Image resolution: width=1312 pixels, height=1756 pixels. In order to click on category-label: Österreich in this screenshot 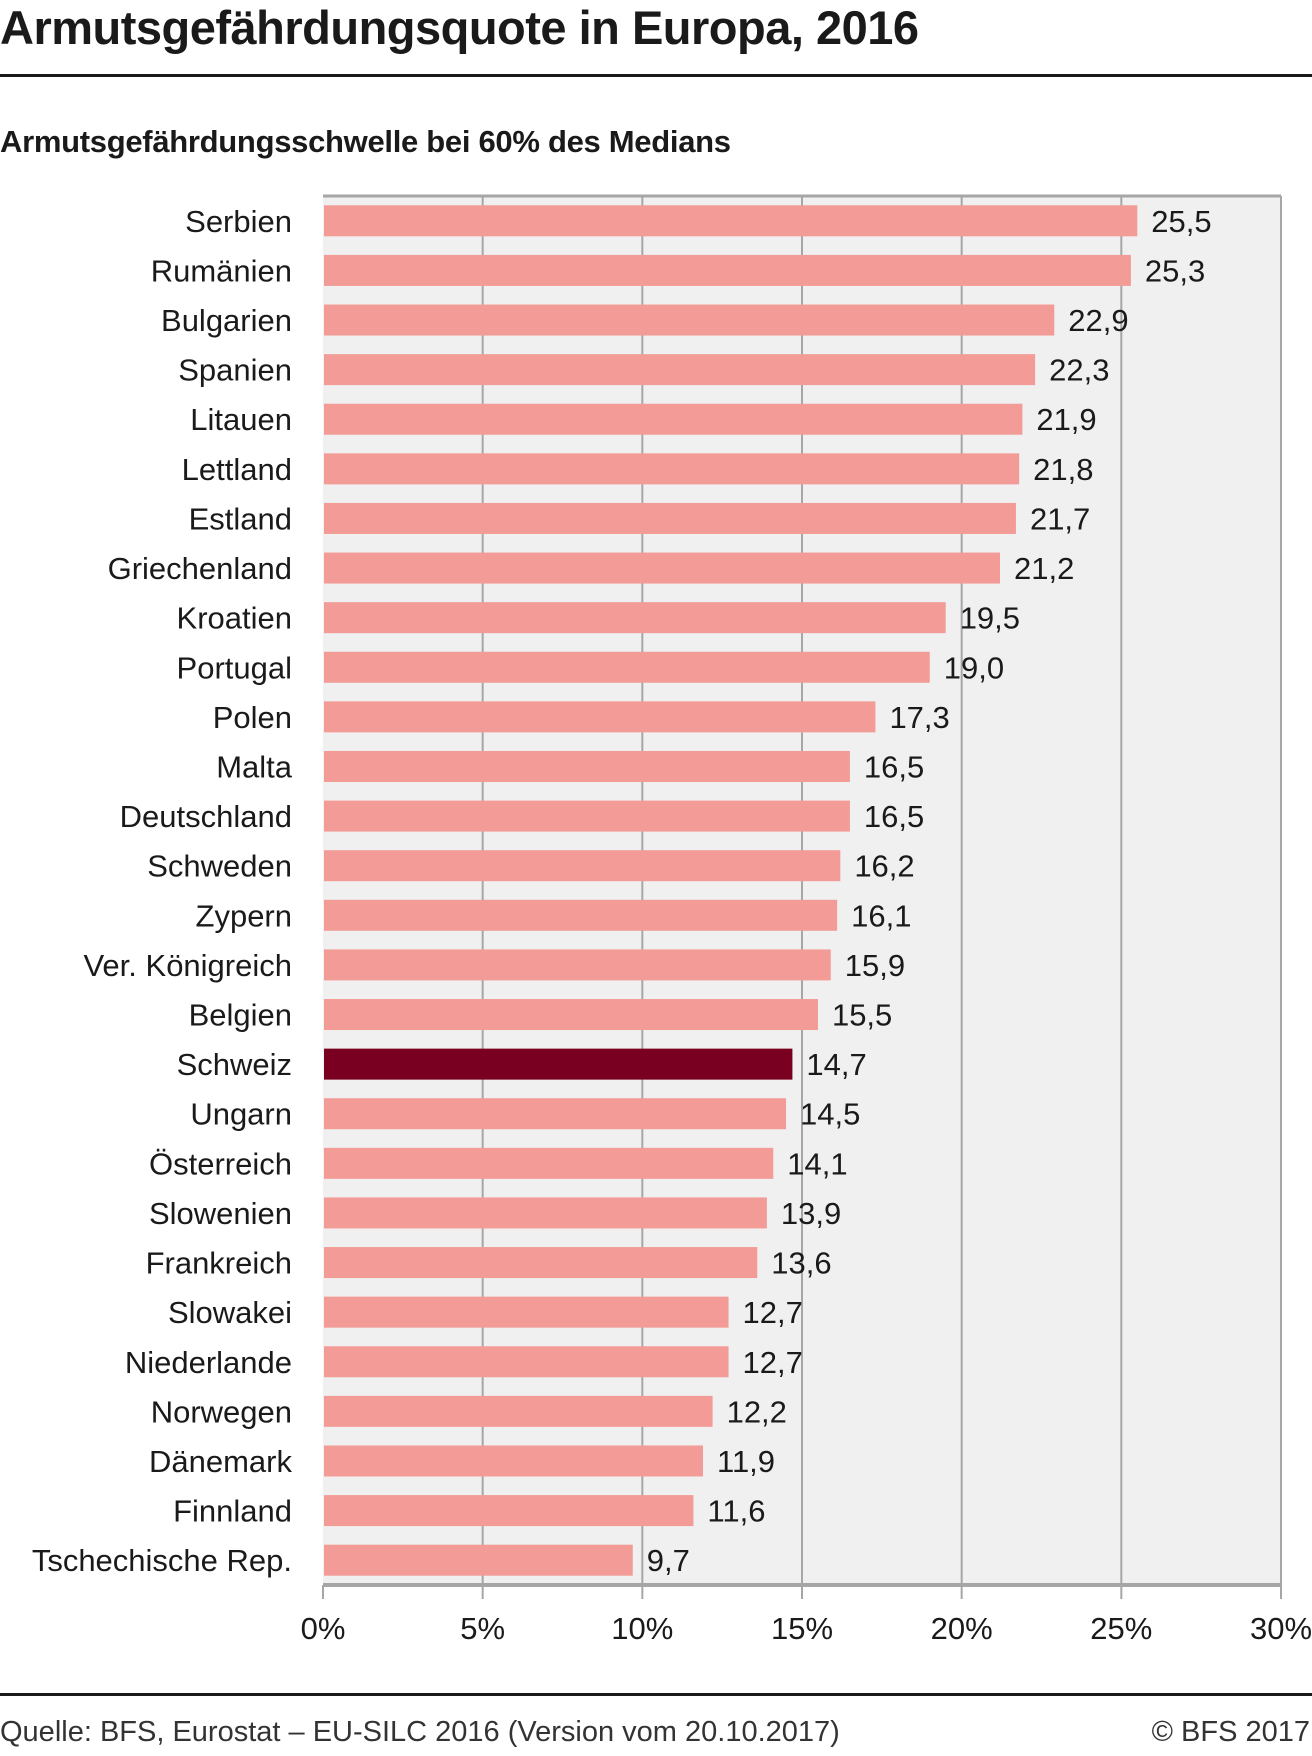, I will do `click(220, 1163)`.